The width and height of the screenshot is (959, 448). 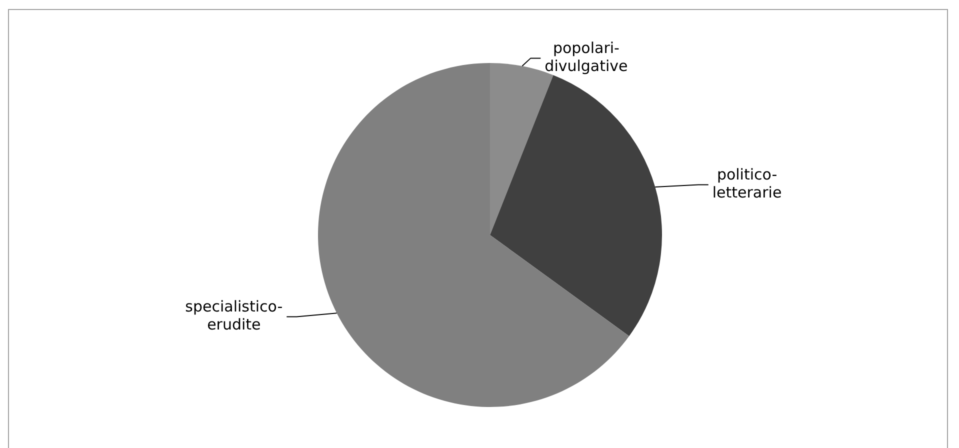 I want to click on slice-label: specialistico-erudite, so click(x=234, y=316).